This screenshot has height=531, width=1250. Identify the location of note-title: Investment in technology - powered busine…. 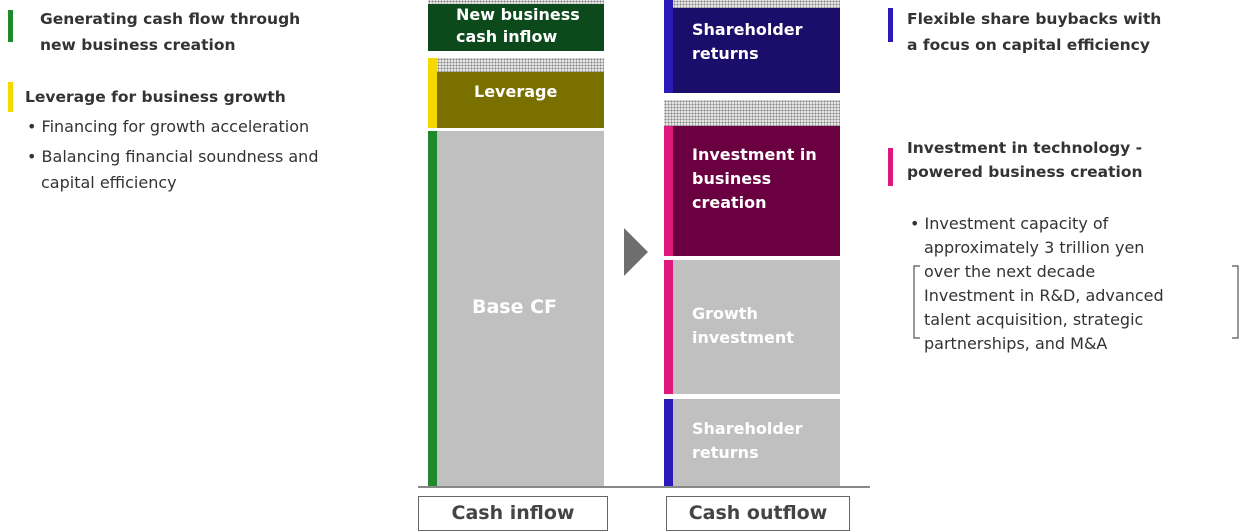
(1025, 160).